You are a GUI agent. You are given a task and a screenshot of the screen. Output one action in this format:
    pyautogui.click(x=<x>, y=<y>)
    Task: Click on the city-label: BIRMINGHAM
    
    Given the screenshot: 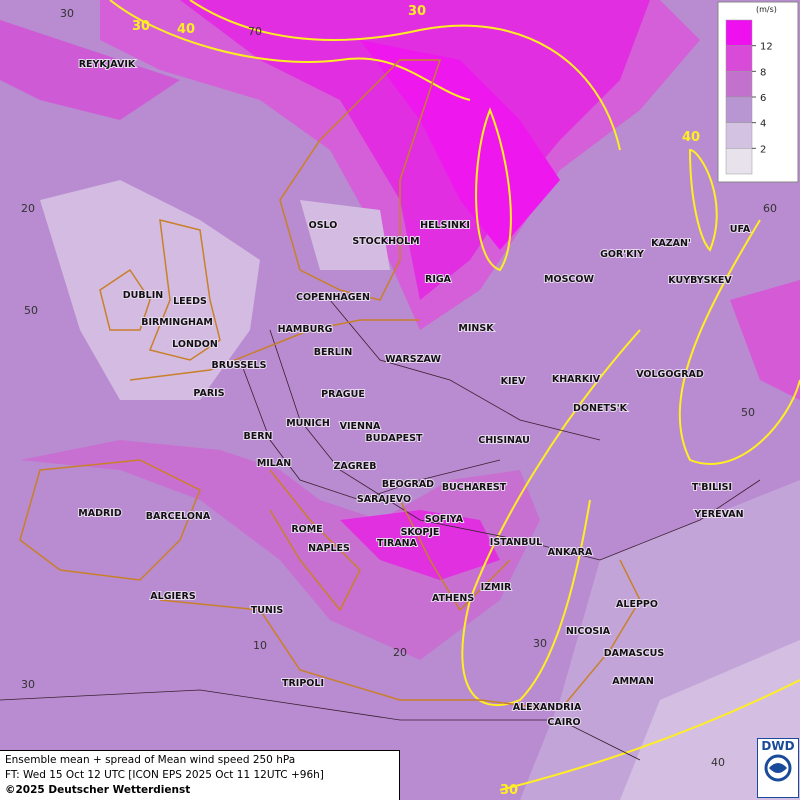 What is the action you would take?
    pyautogui.click(x=177, y=322)
    